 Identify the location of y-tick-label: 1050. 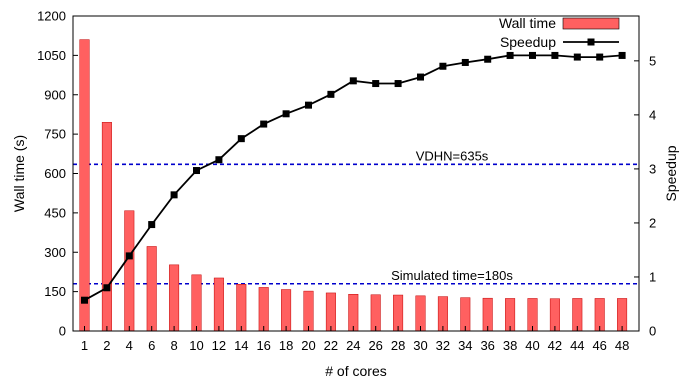
(51, 55).